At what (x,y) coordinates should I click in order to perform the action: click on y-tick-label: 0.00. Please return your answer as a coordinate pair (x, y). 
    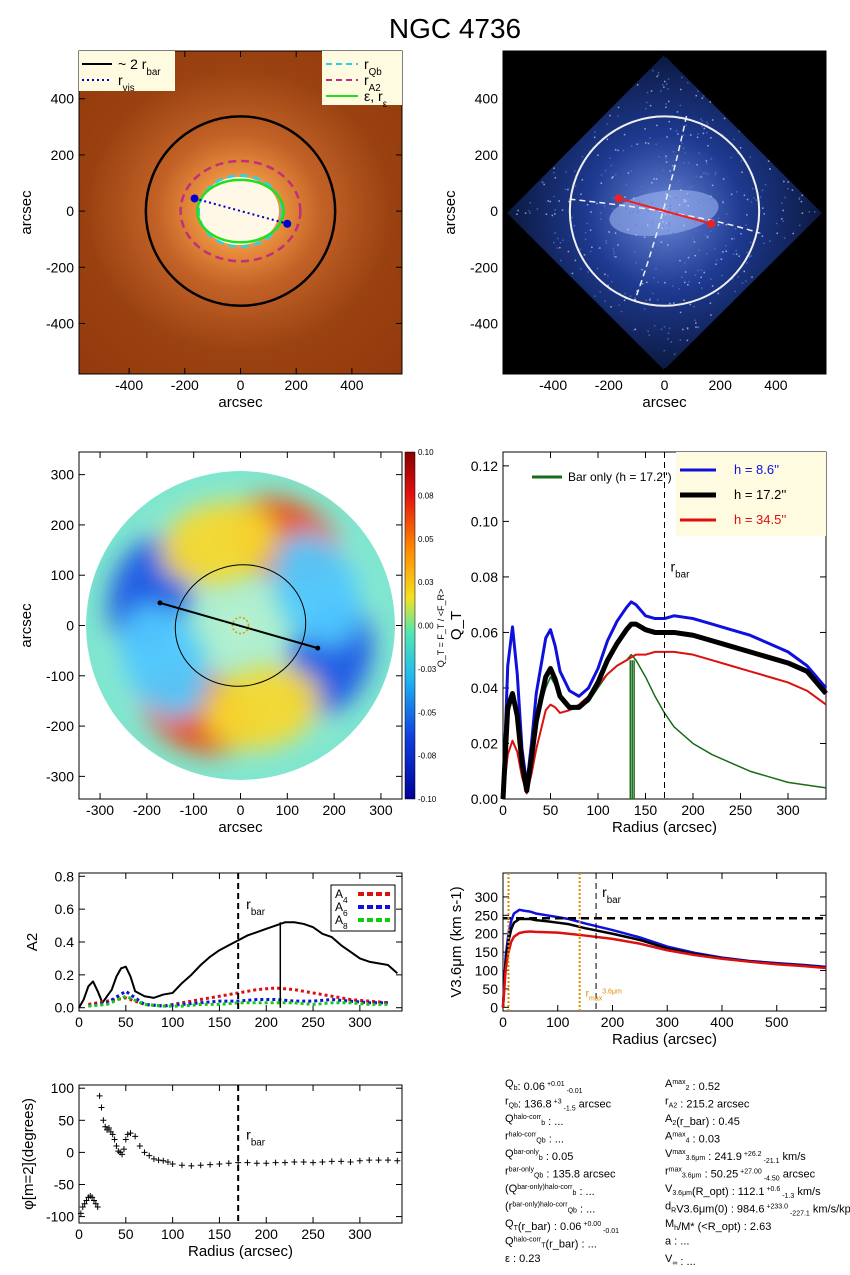
    Looking at the image, I should click on (484, 799).